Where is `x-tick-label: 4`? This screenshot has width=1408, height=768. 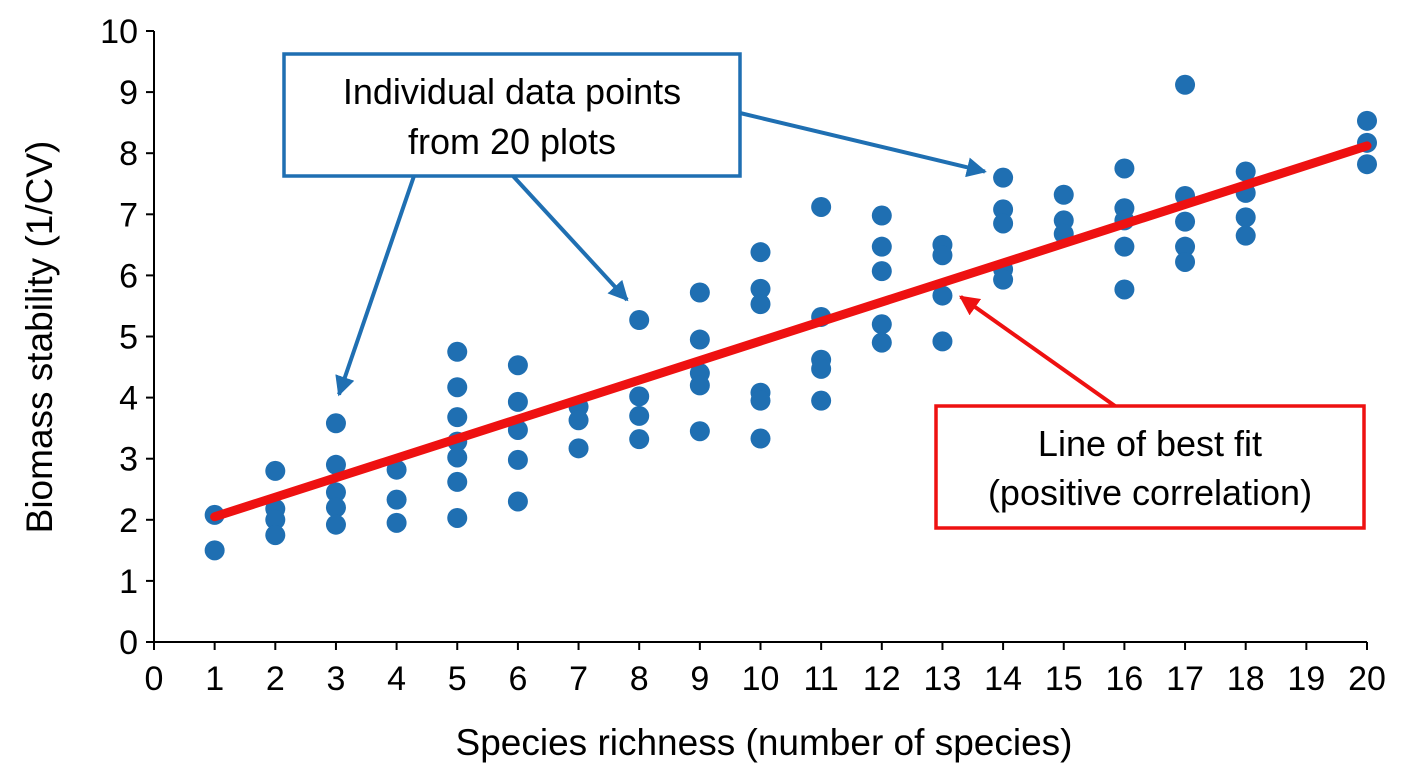
x-tick-label: 4 is located at coordinates (396, 679).